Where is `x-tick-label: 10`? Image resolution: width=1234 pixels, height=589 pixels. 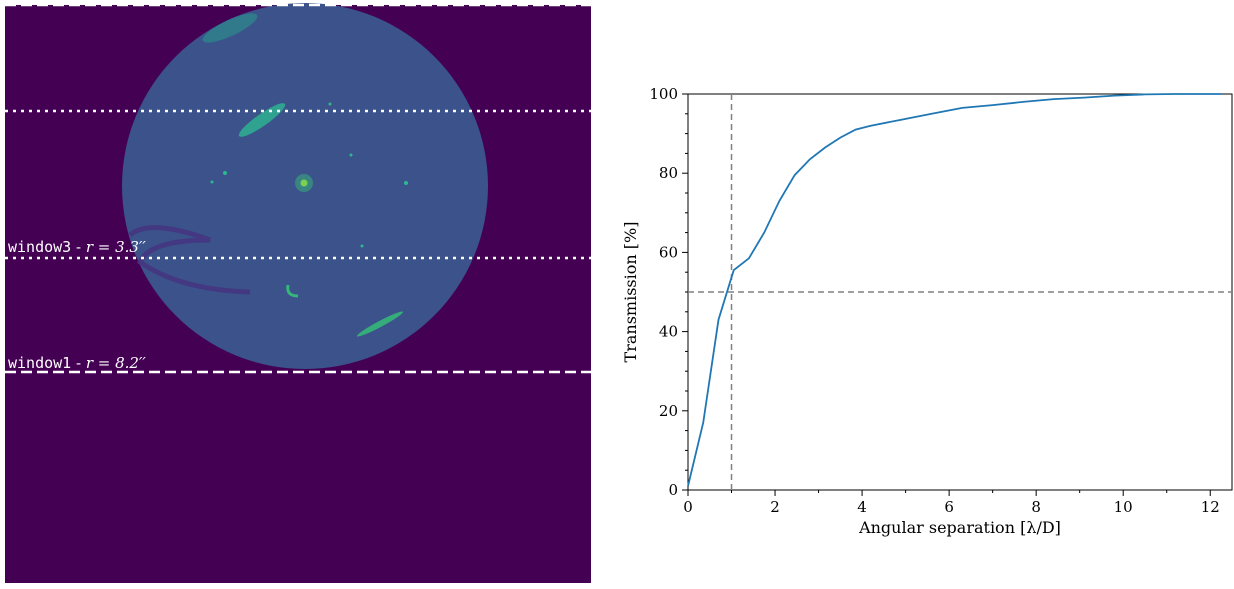 x-tick-label: 10 is located at coordinates (1123, 507).